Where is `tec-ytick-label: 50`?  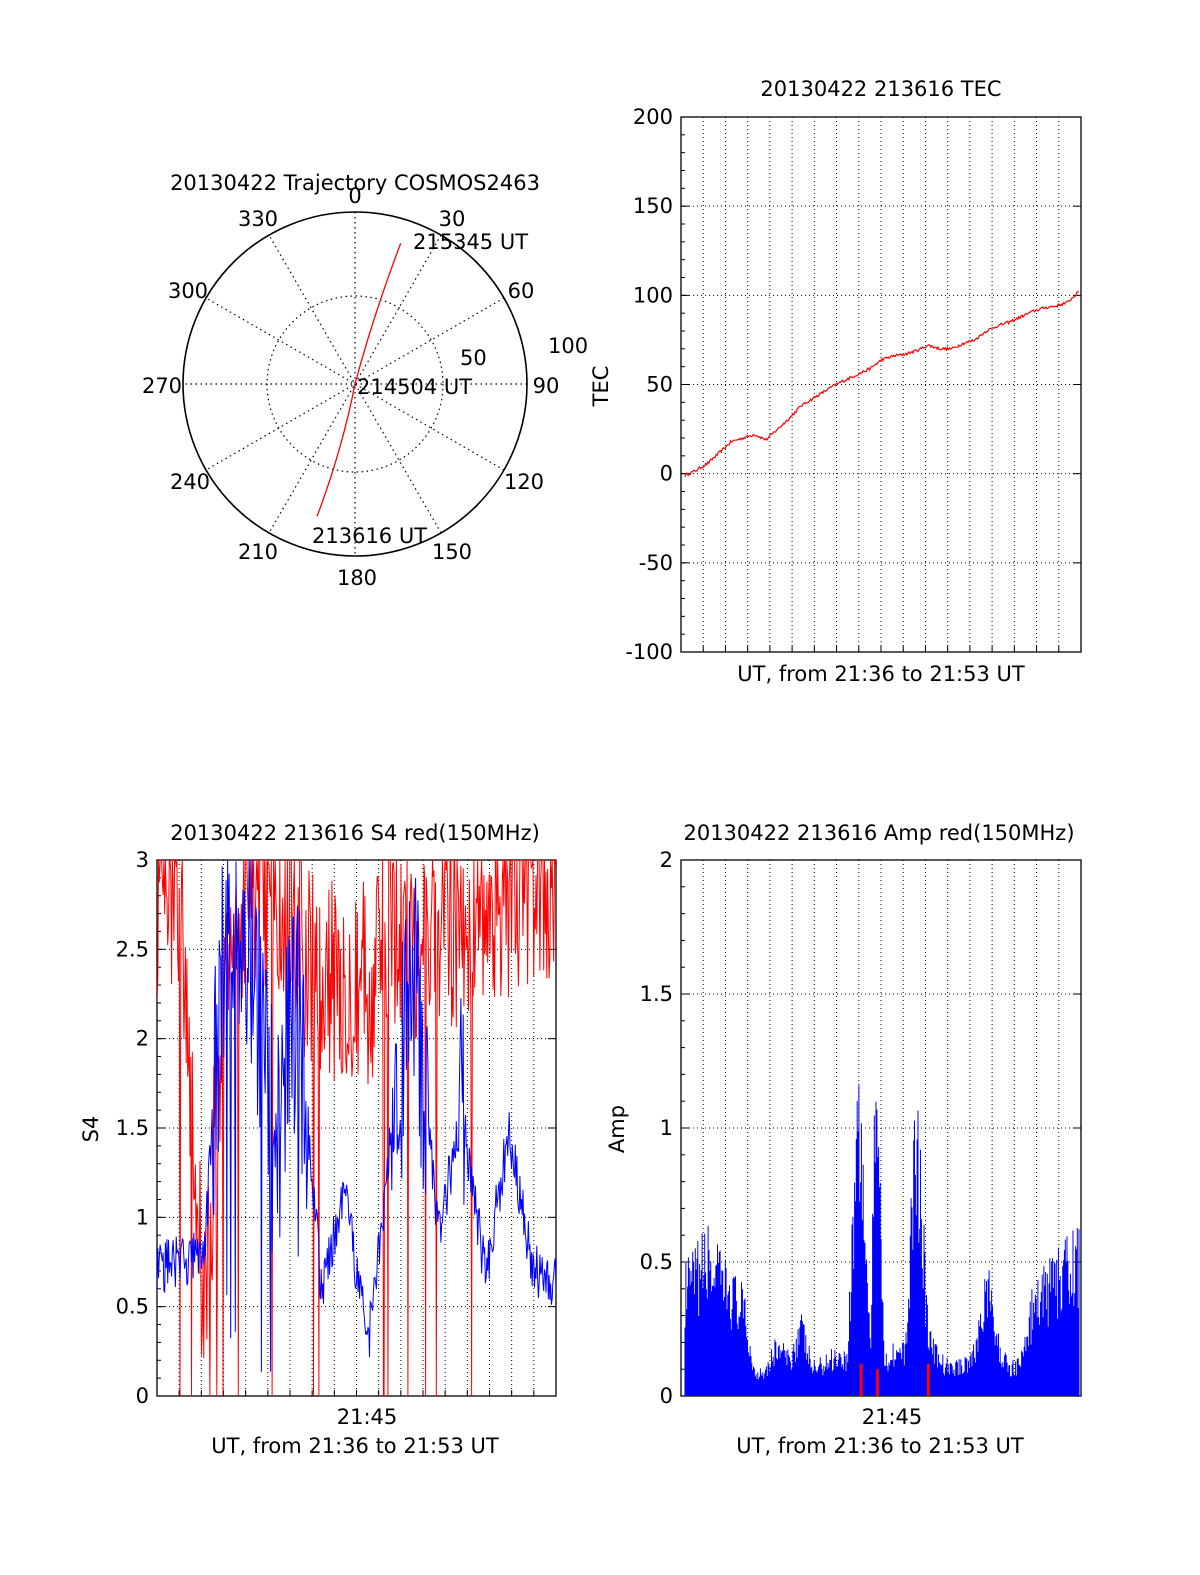 tec-ytick-label: 50 is located at coordinates (659, 385).